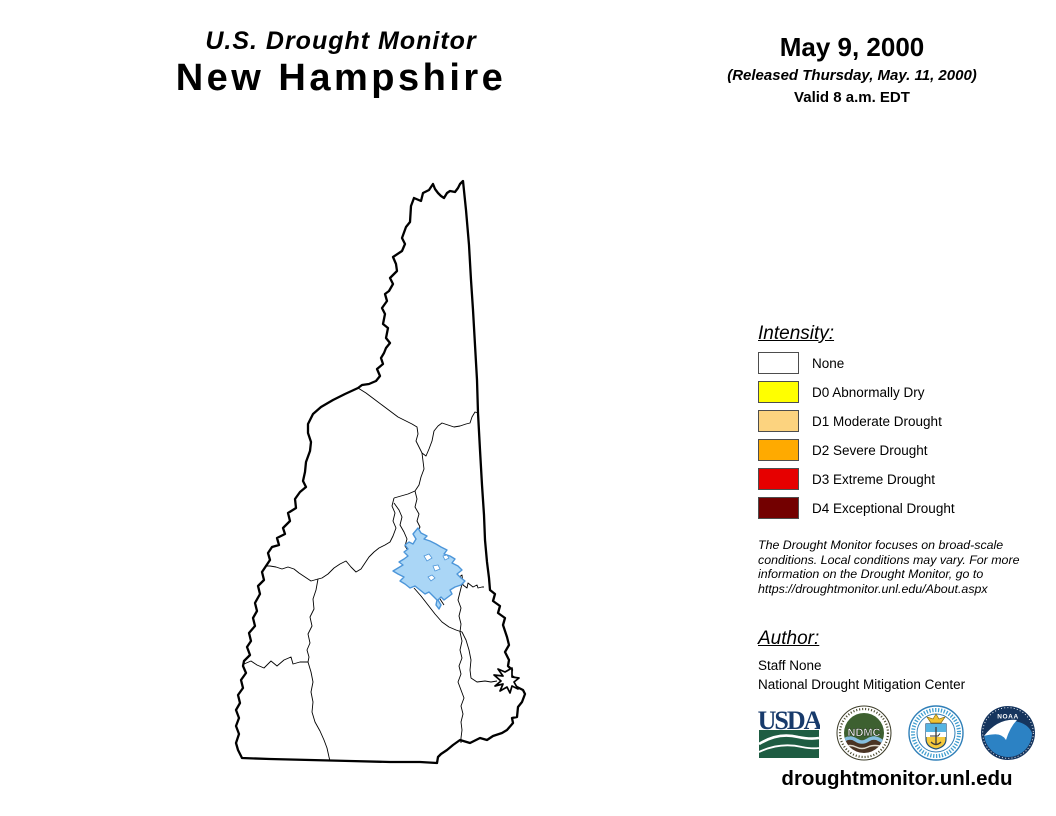 This screenshot has height=816, width=1056. I want to click on legend-label: D0 Abnormally Dry, so click(868, 392).